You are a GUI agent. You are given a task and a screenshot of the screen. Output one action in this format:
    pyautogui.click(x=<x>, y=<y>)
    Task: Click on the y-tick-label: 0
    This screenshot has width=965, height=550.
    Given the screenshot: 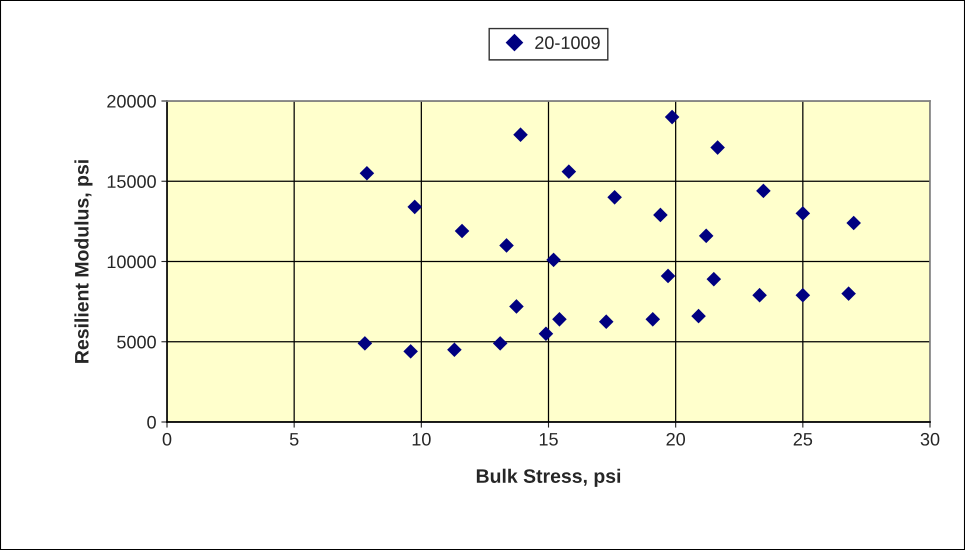 What is the action you would take?
    pyautogui.click(x=151, y=422)
    